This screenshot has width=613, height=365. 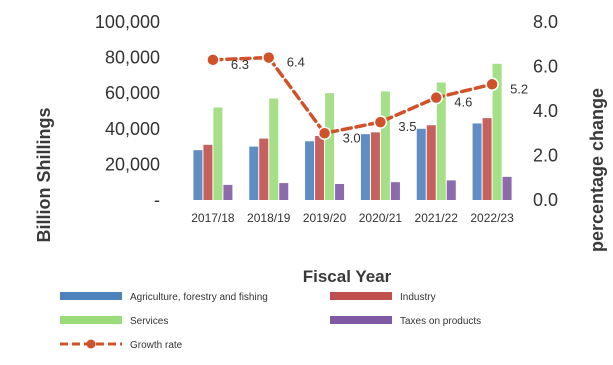 What do you see at coordinates (381, 218) in the screenshot?
I see `x-tick-label: 2020/21` at bounding box center [381, 218].